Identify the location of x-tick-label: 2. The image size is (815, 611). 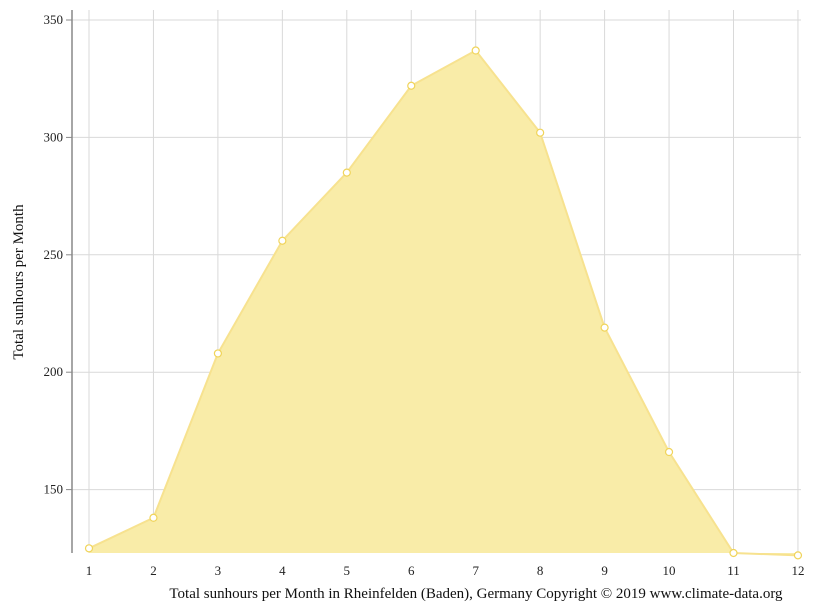
(153, 570).